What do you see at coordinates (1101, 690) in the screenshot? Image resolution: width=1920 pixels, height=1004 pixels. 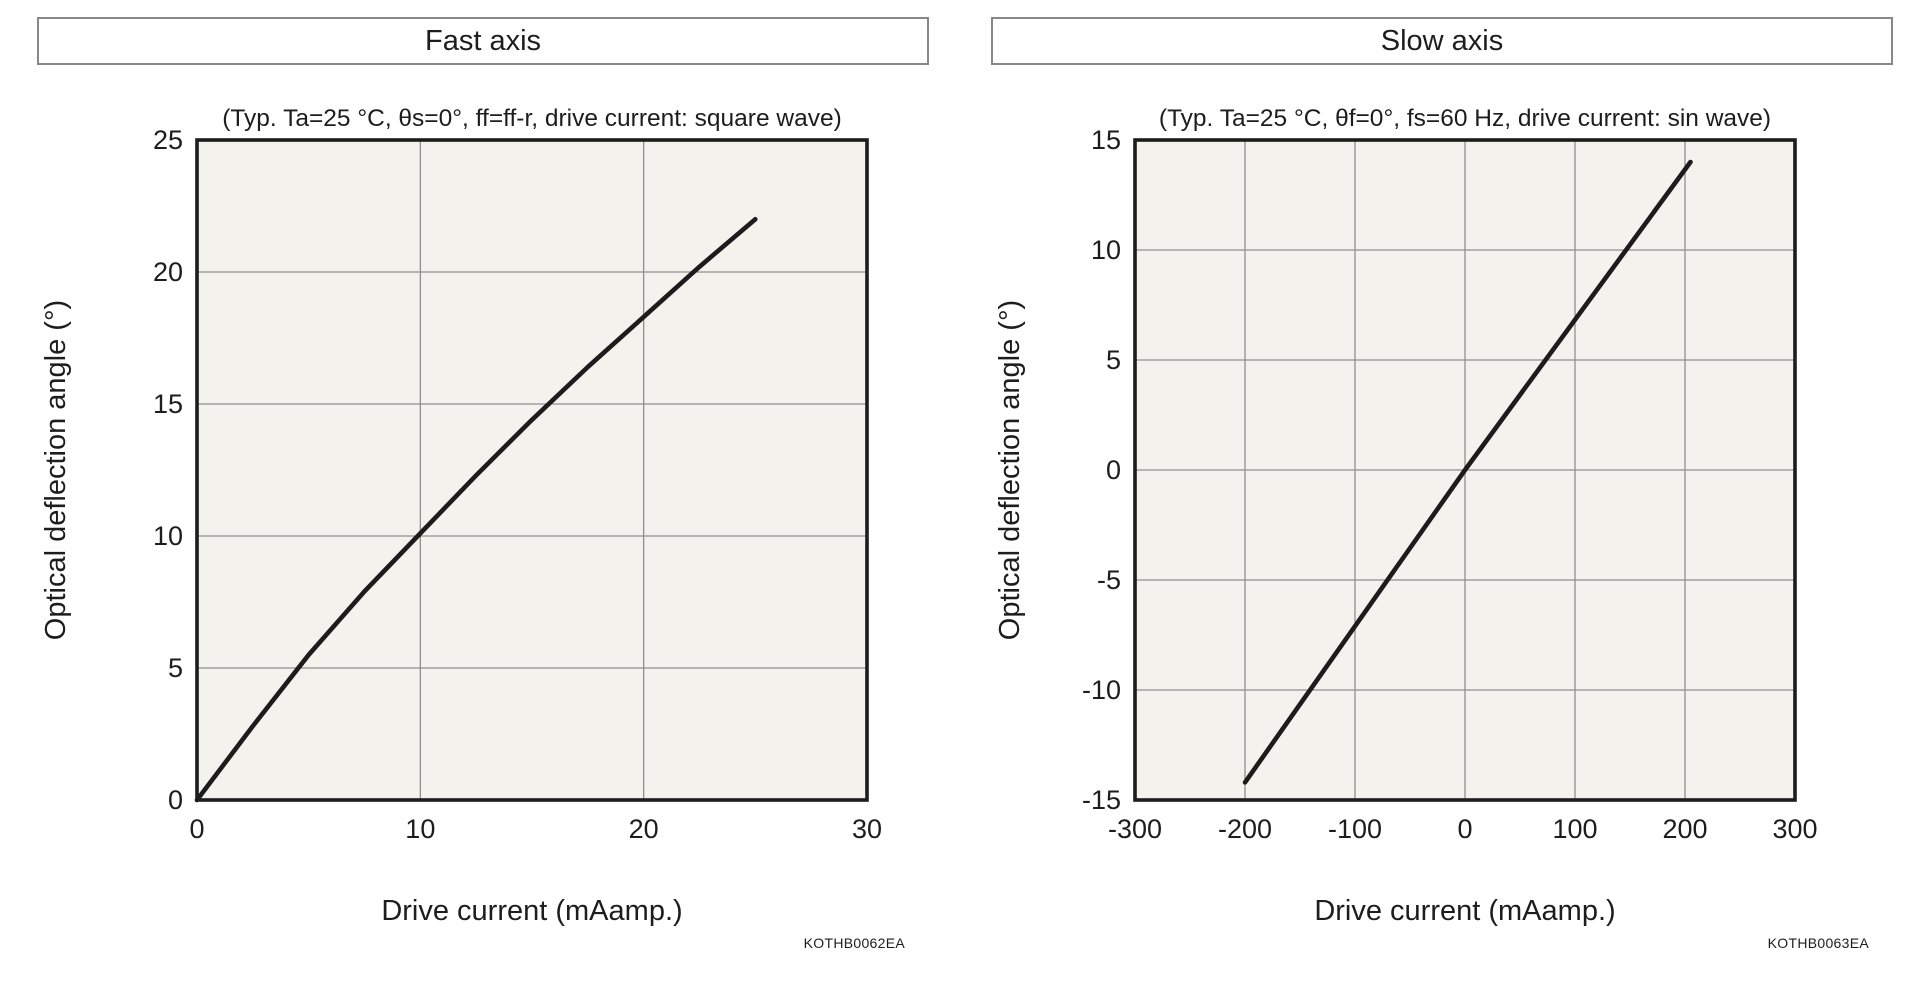 I see `svg-text: -10` at bounding box center [1101, 690].